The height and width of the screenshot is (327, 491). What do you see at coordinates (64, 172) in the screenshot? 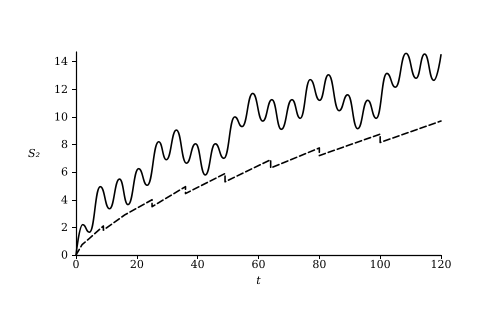
I see `y-tick-label: 6` at bounding box center [64, 172].